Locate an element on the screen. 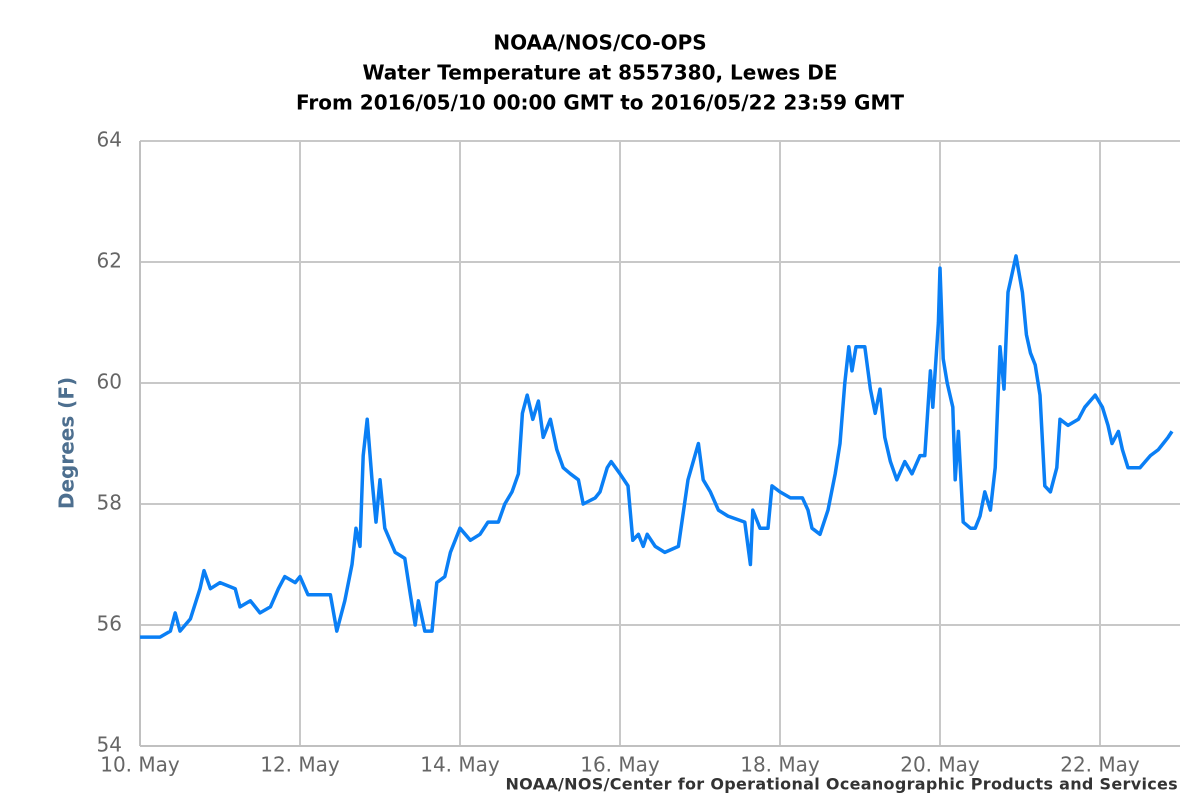 This screenshot has height=800, width=1200. x-tick-label: 10. May is located at coordinates (140, 765).